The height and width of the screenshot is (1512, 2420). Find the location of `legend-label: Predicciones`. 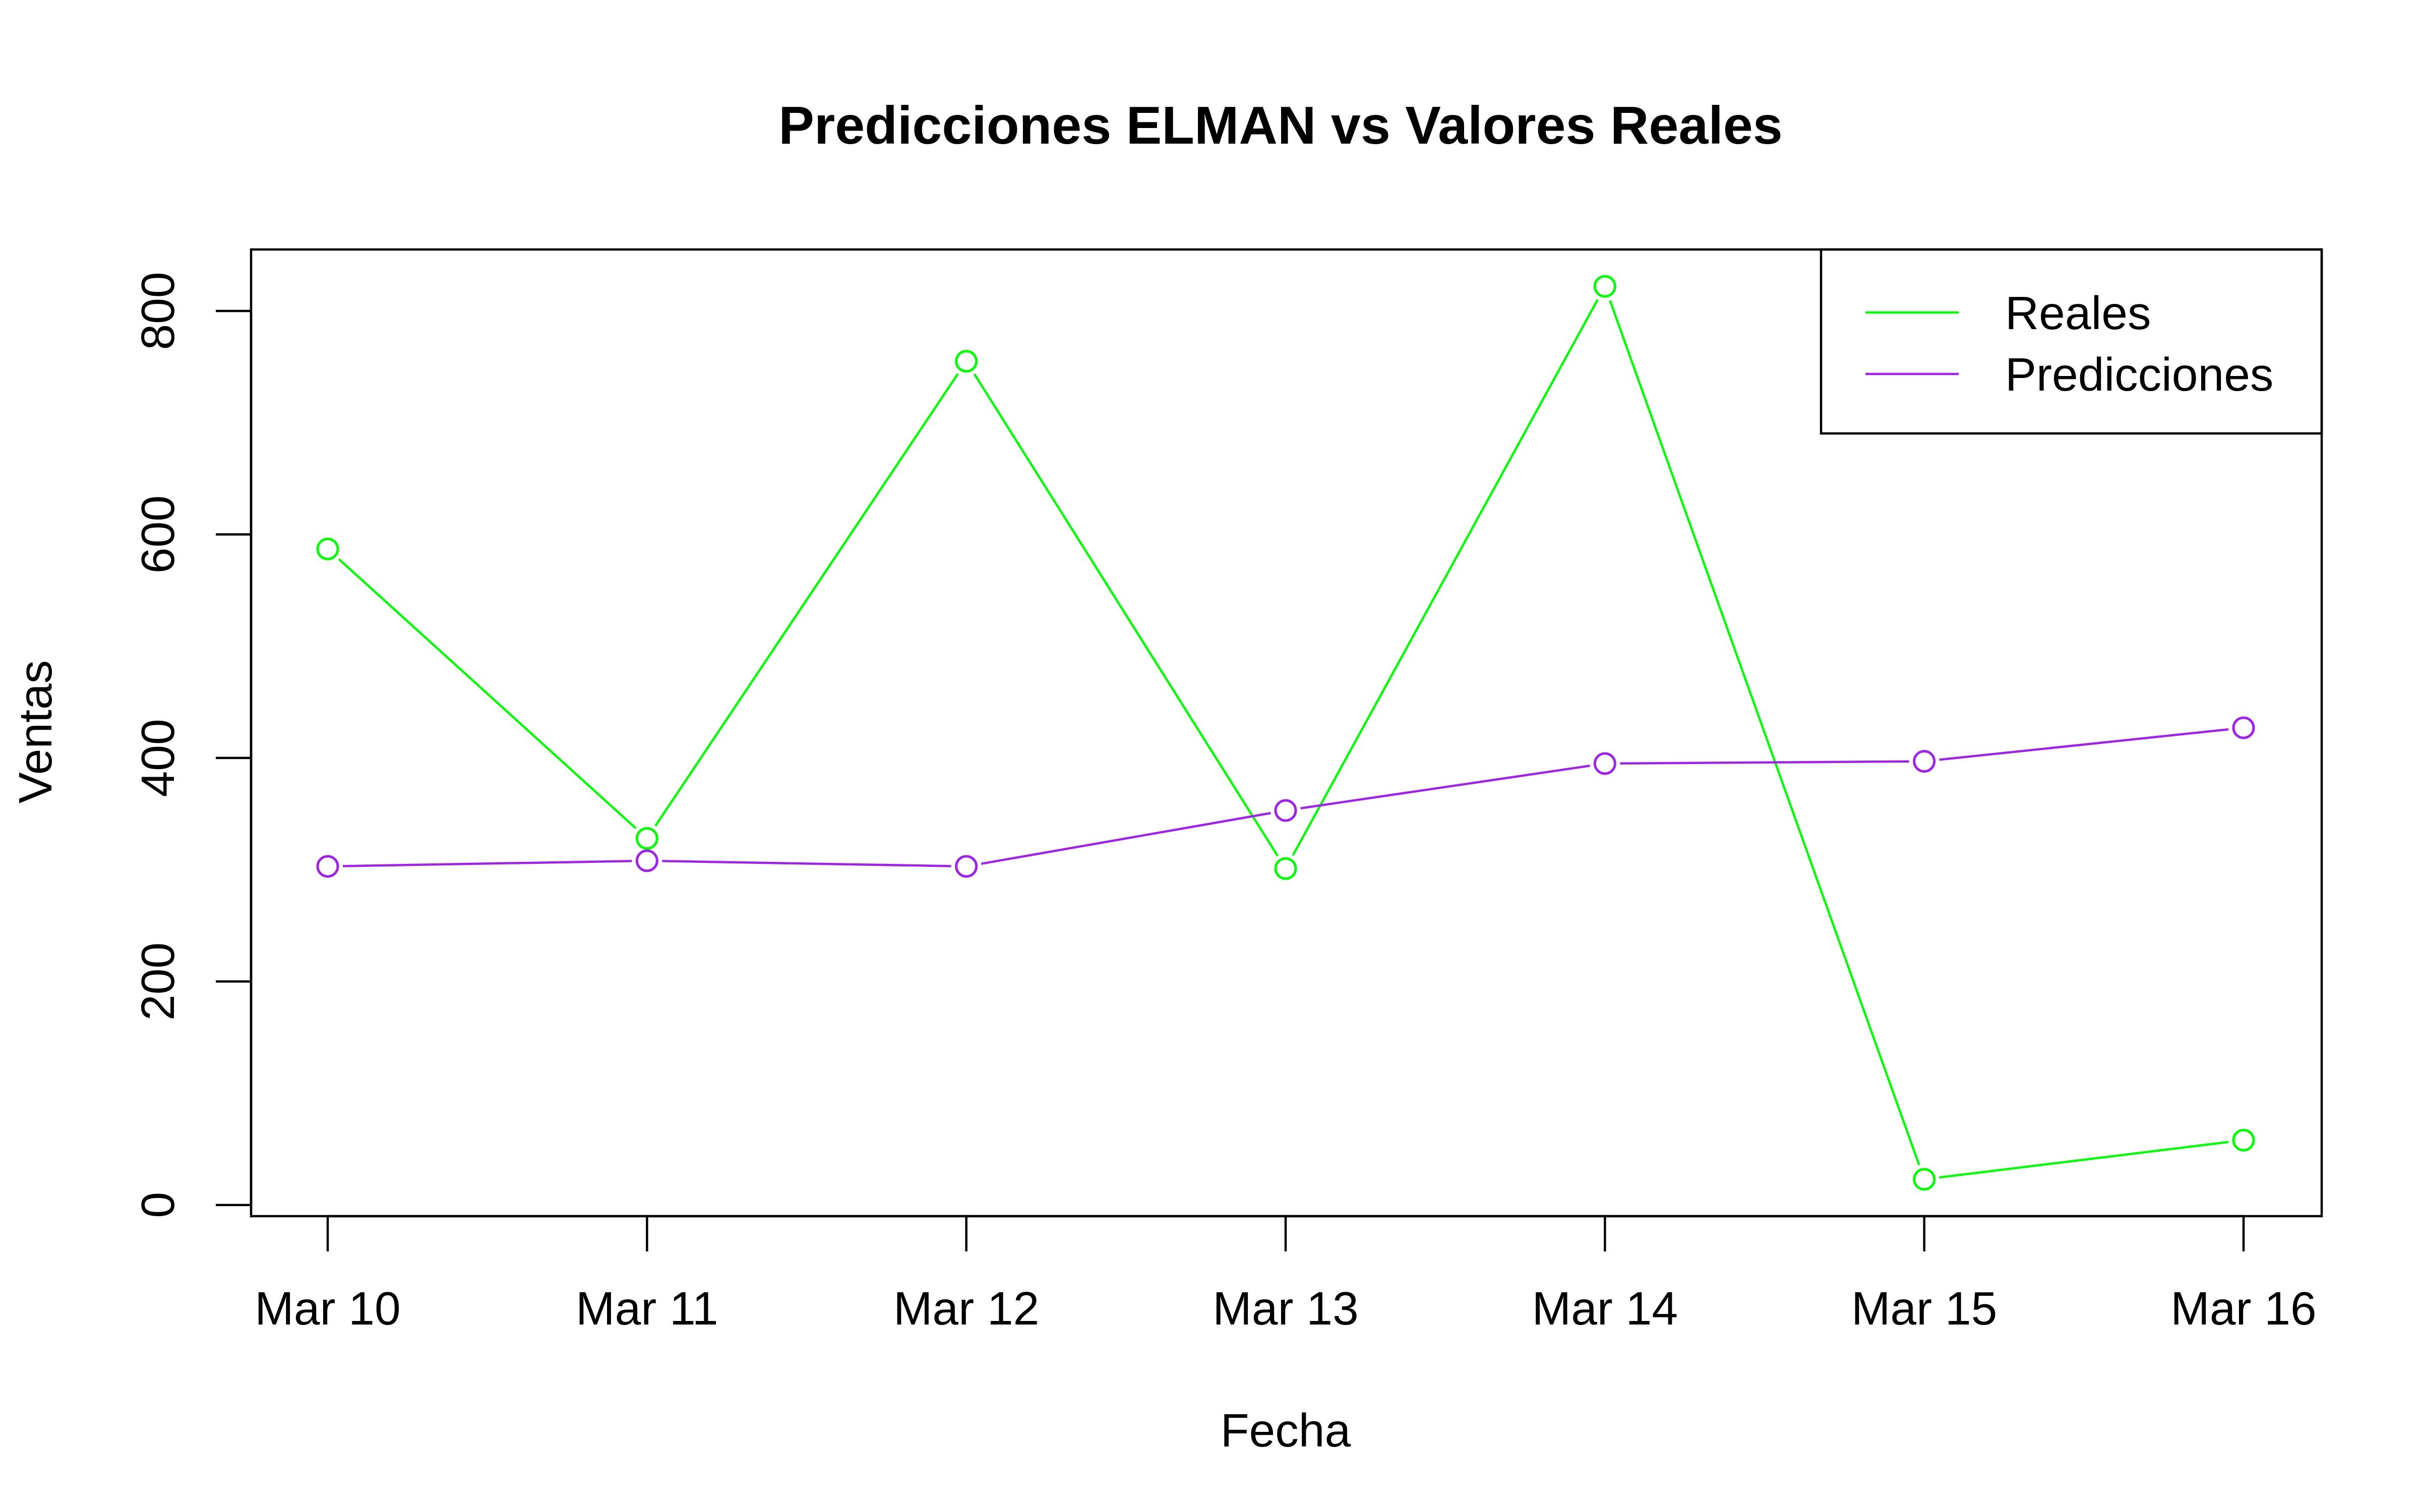

legend-label: Predicciones is located at coordinates (2139, 374).